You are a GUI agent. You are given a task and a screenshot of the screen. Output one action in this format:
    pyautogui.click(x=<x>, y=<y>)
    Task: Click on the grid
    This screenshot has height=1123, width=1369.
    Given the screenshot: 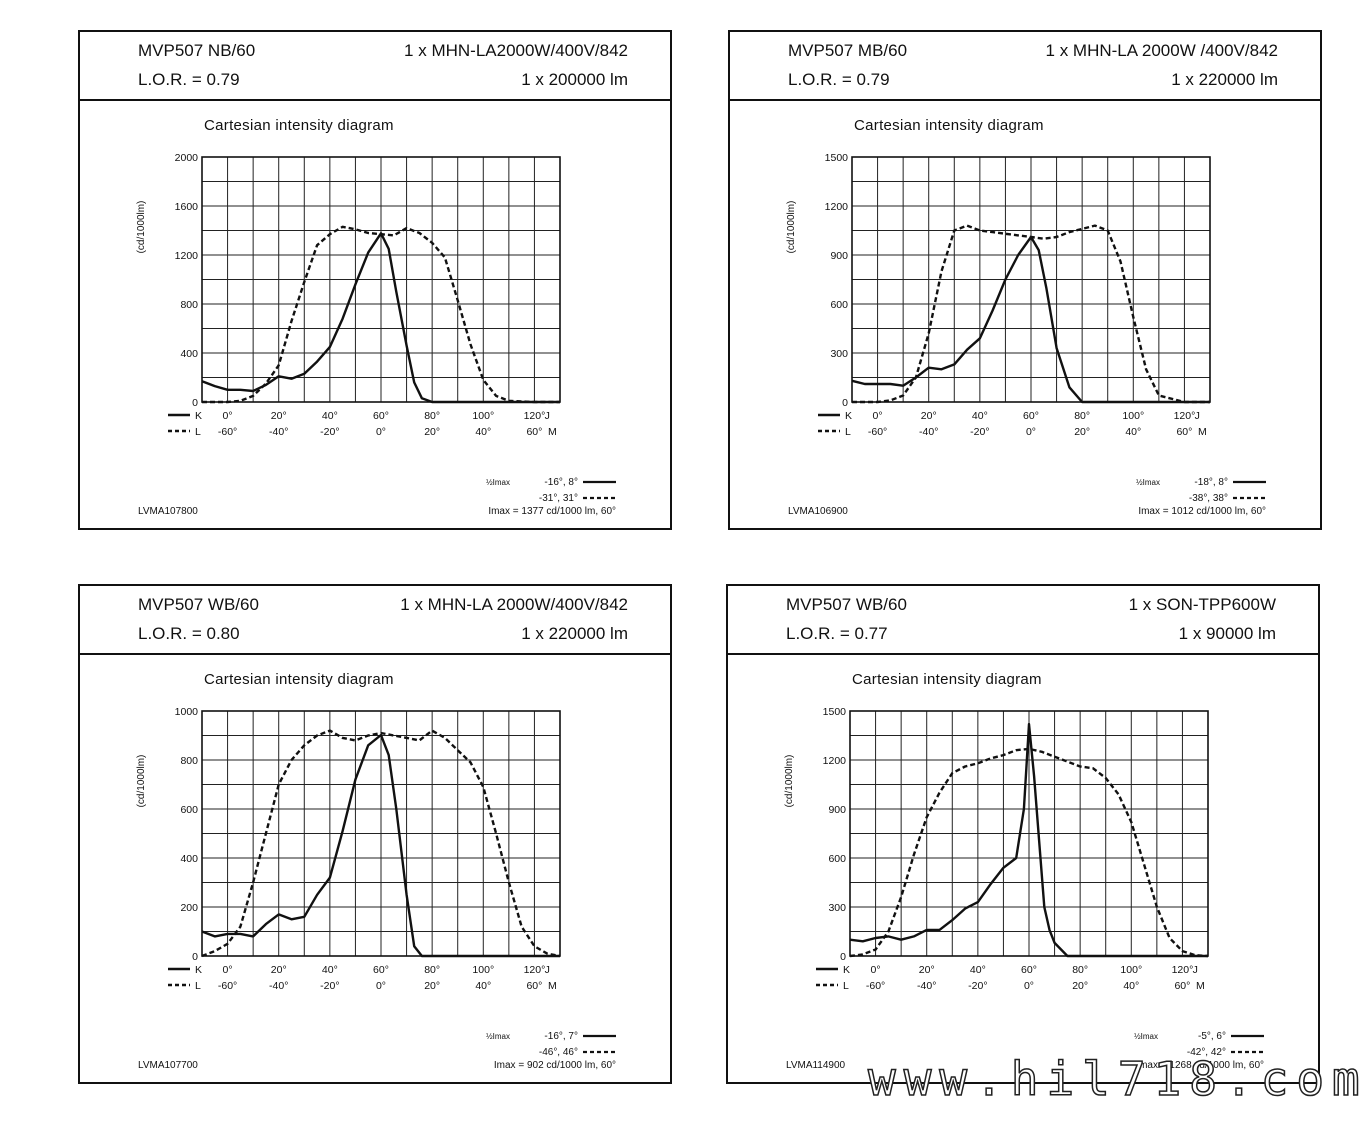 What is the action you would take?
    pyautogui.click(x=1029, y=833)
    